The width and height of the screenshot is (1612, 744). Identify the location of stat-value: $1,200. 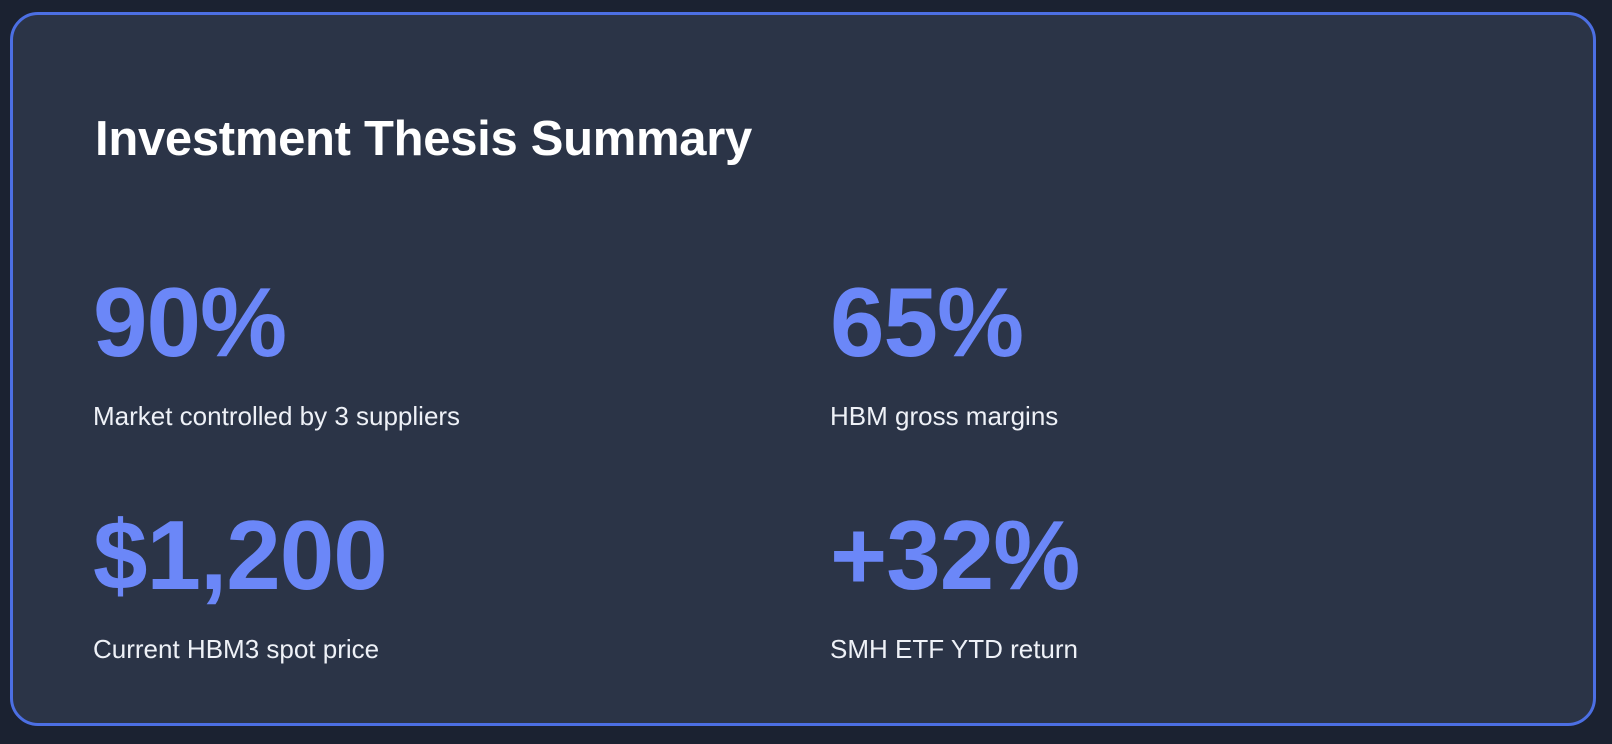
(240, 555).